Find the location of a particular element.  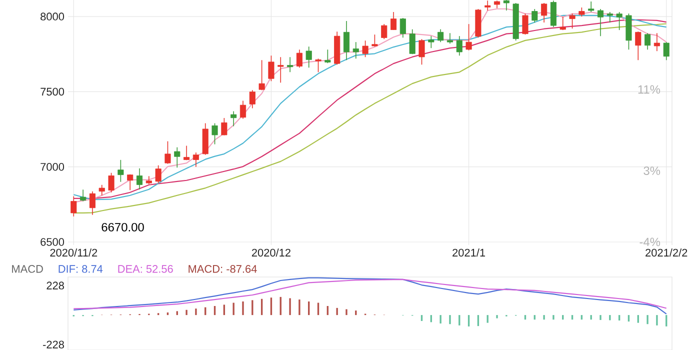

y2-tick-label: 3% is located at coordinates (652, 171).